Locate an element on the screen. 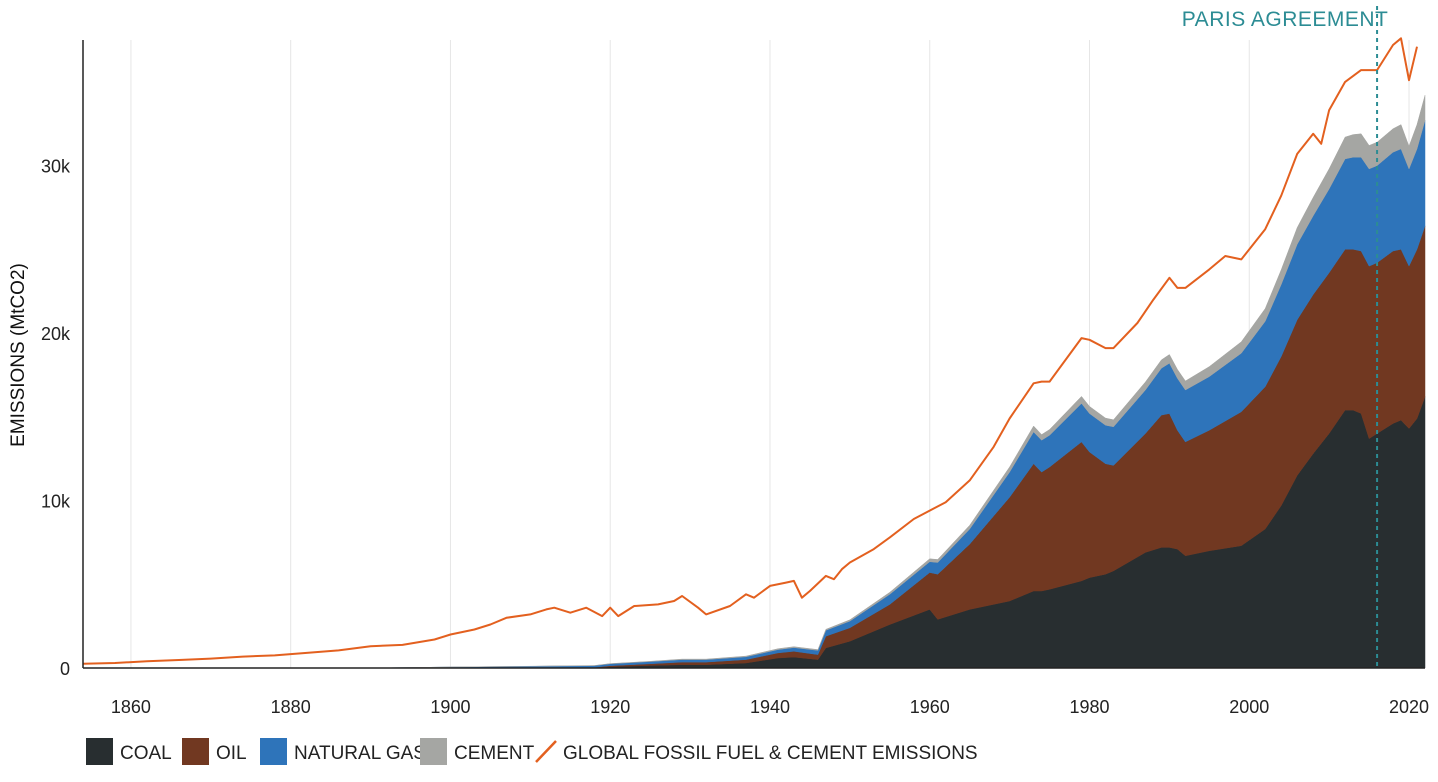  legend-item-coal: COAL is located at coordinates (129, 751).